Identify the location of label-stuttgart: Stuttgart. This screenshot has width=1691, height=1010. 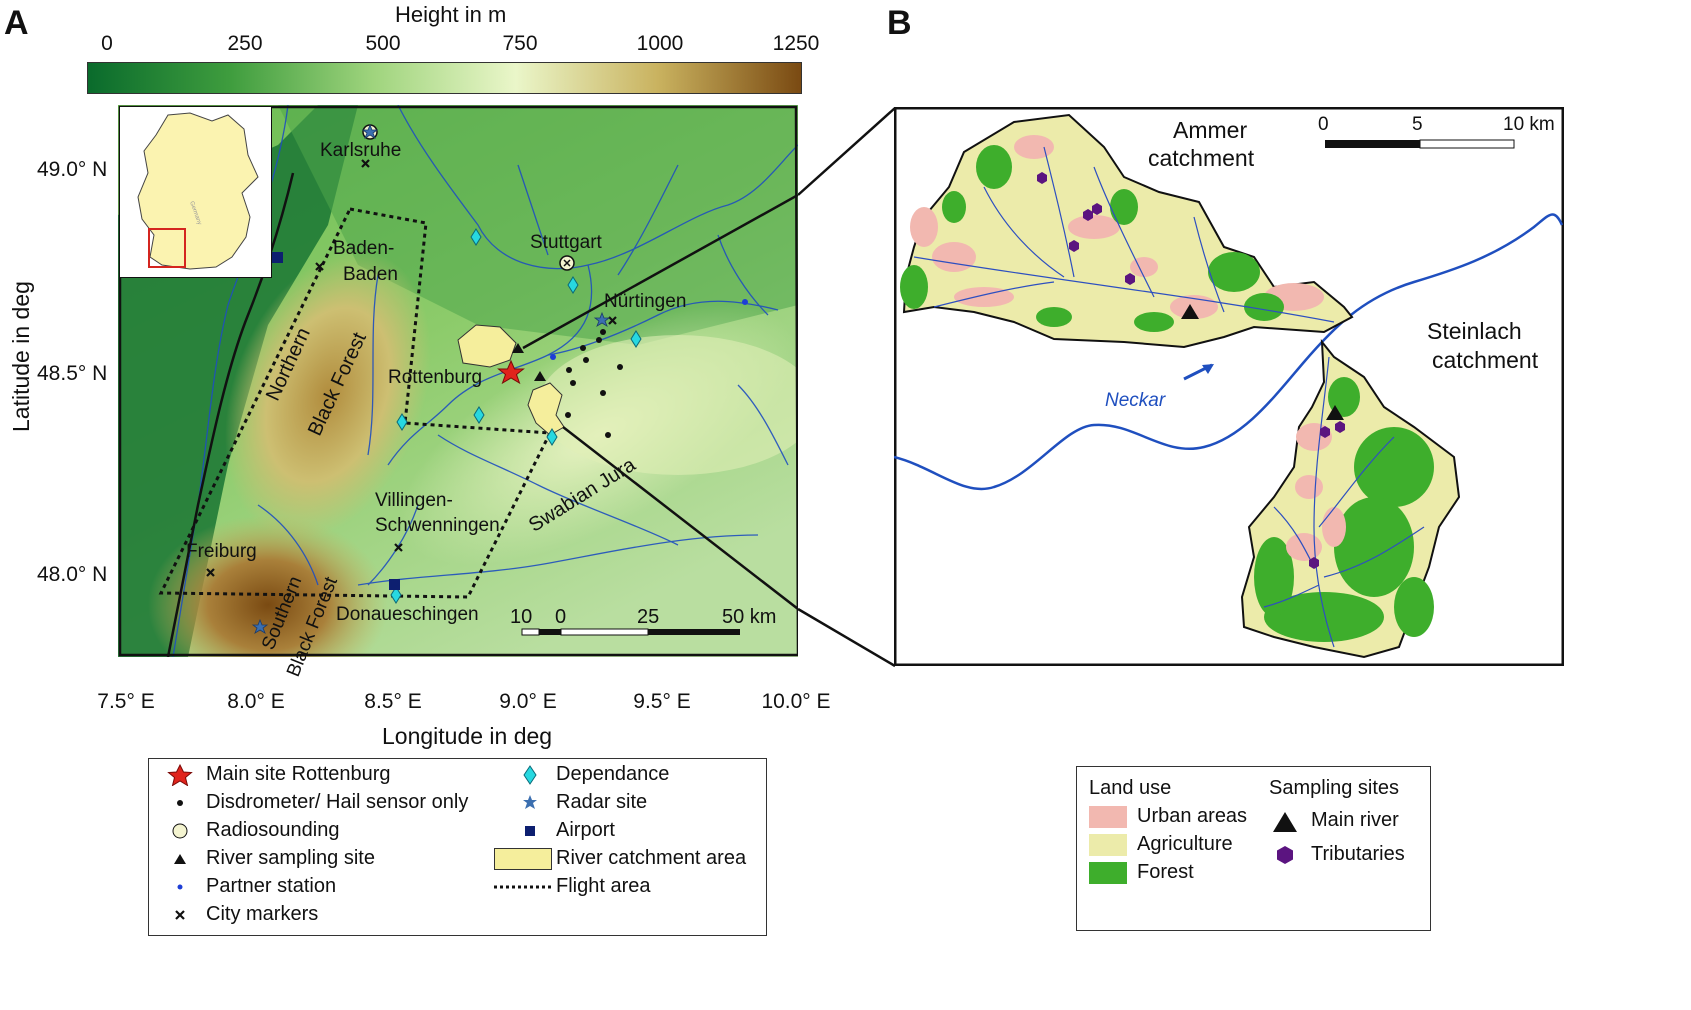
(566, 242).